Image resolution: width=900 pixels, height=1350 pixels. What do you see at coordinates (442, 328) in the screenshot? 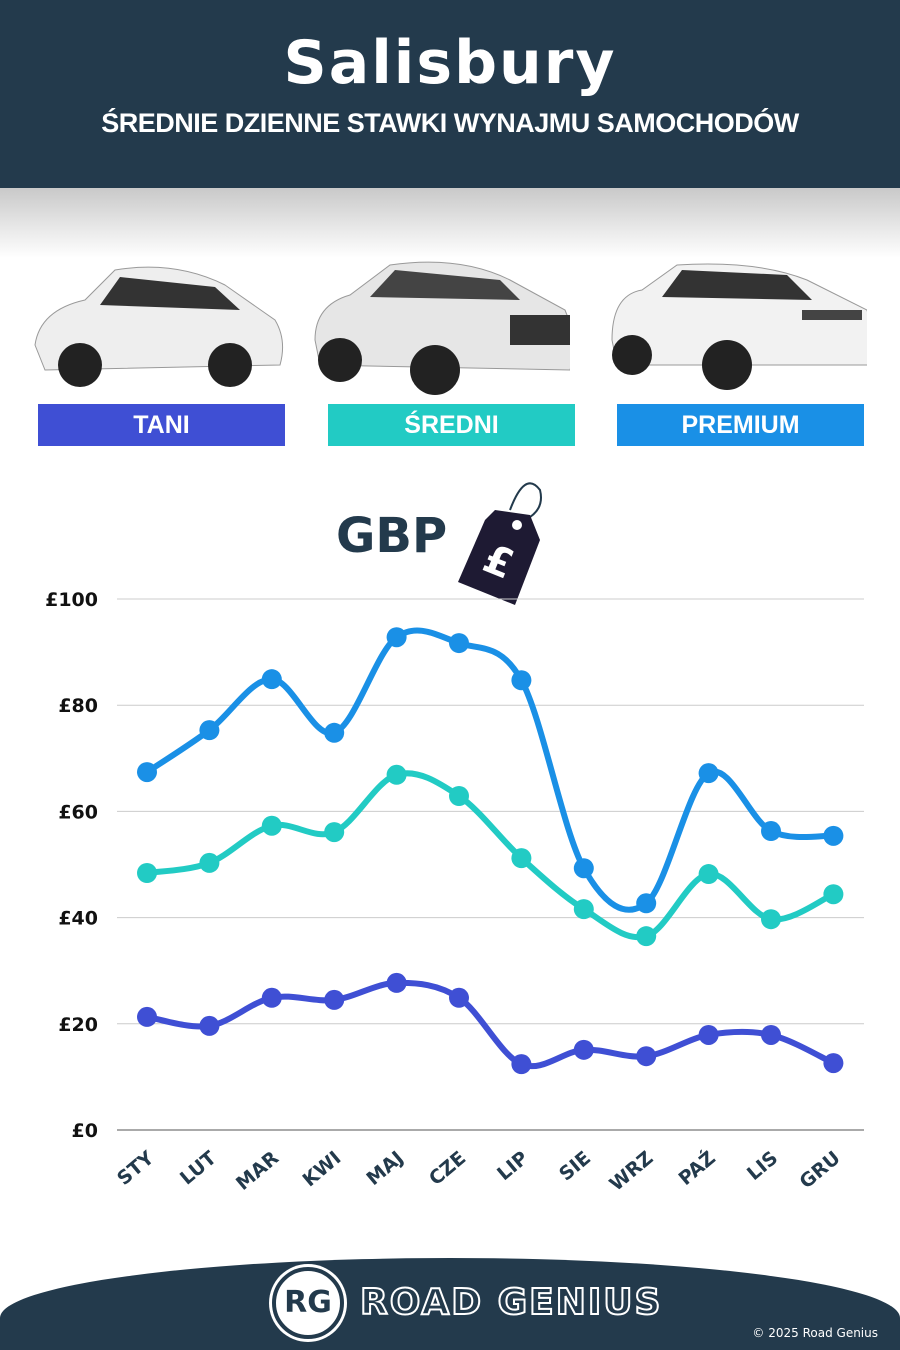
I see `midsize-suv-image` at bounding box center [442, 328].